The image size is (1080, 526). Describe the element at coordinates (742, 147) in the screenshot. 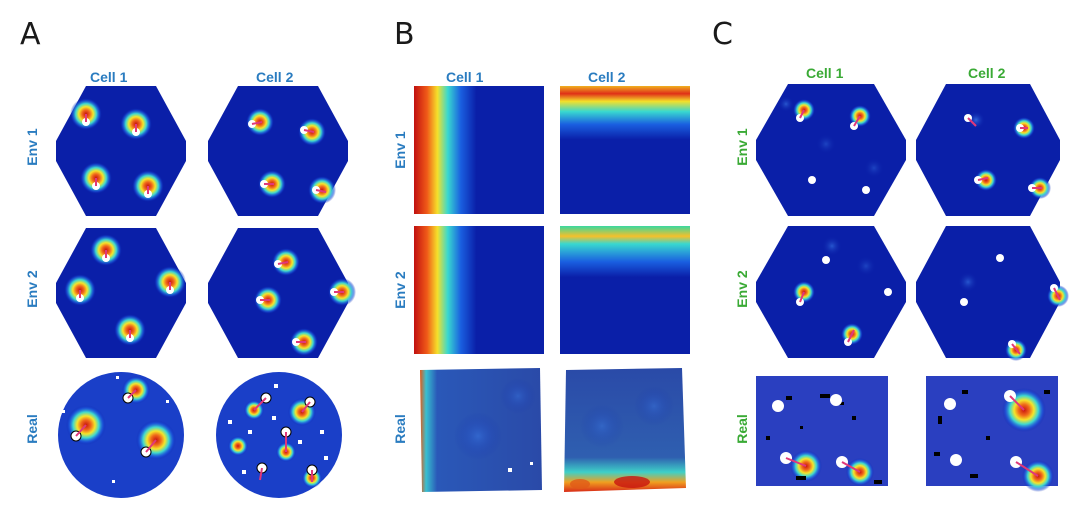

I see `panel-c-row-label-1: Env 1` at that location.